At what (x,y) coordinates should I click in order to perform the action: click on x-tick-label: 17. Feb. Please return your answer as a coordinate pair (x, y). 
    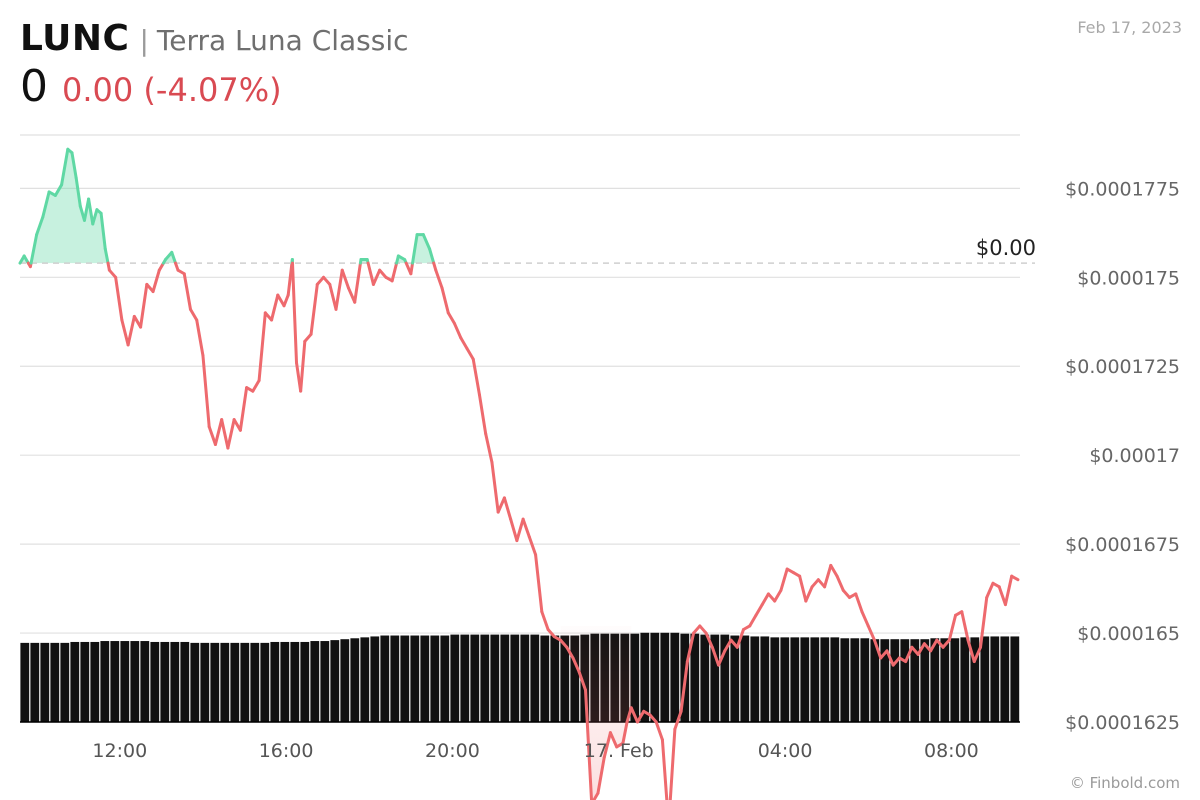
    Looking at the image, I should click on (619, 751).